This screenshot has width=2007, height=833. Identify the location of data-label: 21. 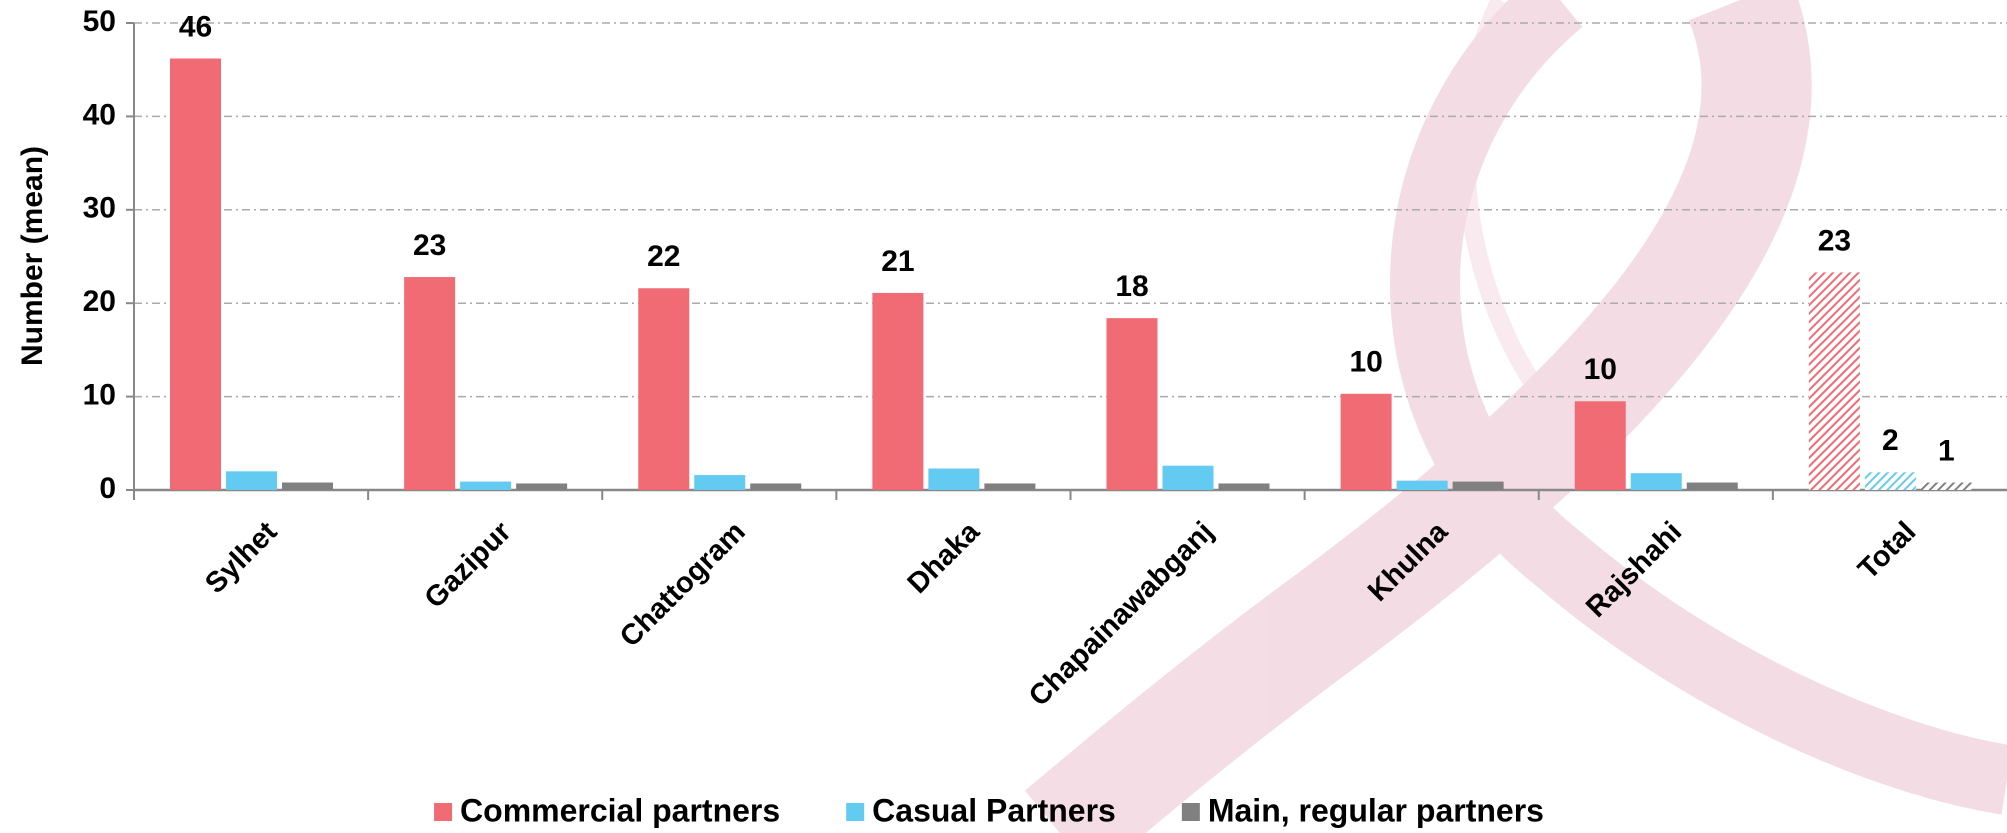
(897, 261).